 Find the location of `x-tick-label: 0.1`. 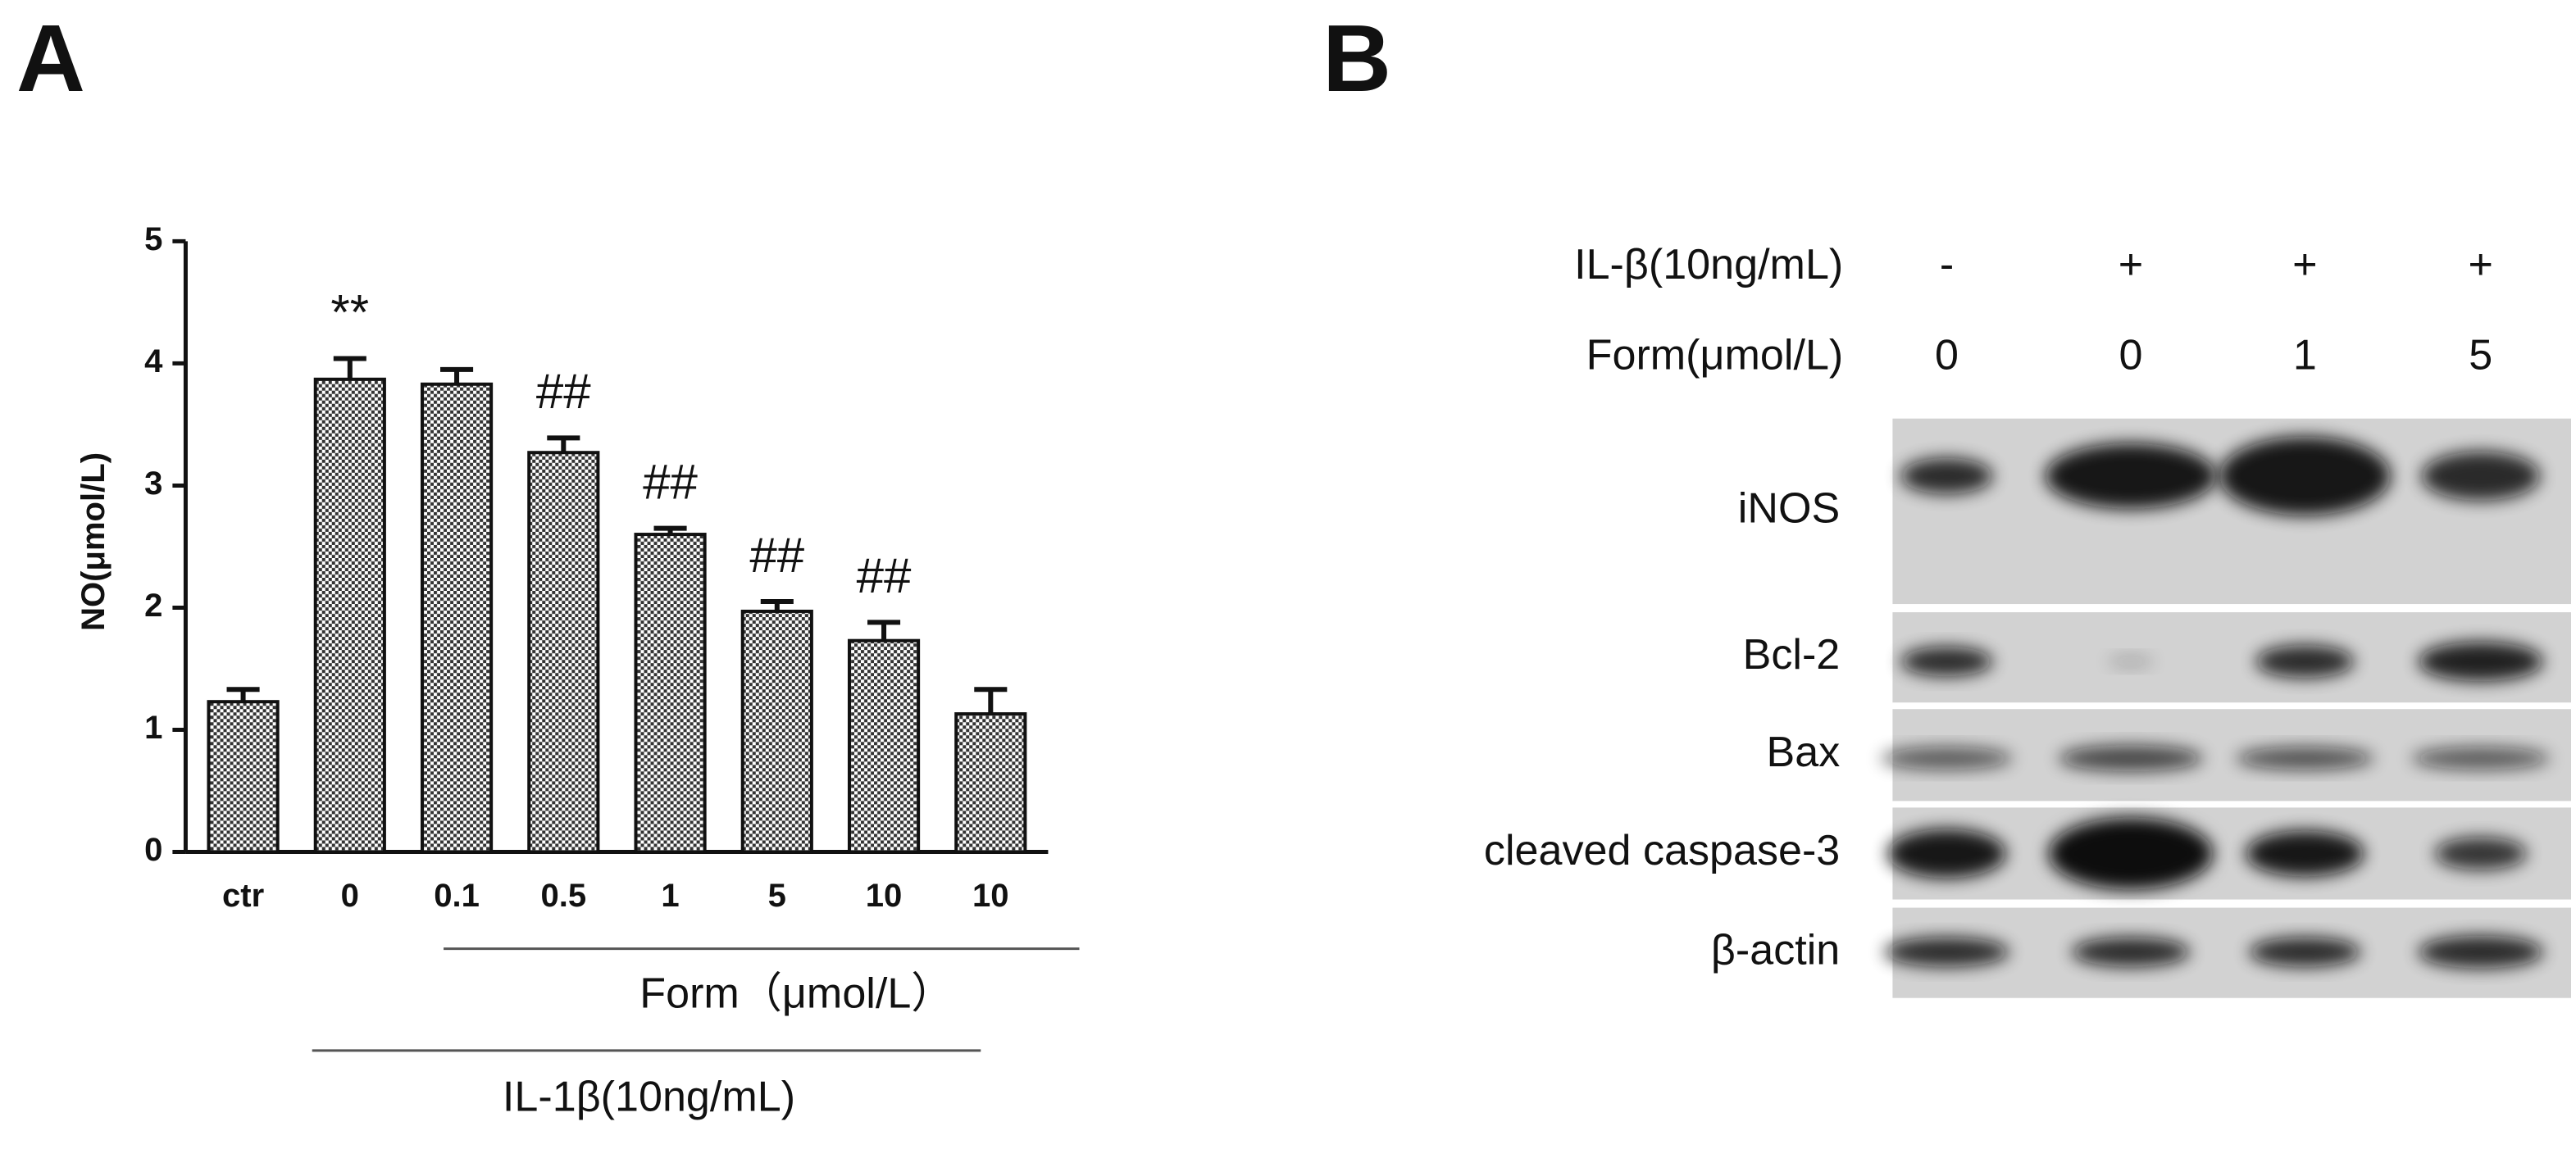

x-tick-label: 0.1 is located at coordinates (457, 896).